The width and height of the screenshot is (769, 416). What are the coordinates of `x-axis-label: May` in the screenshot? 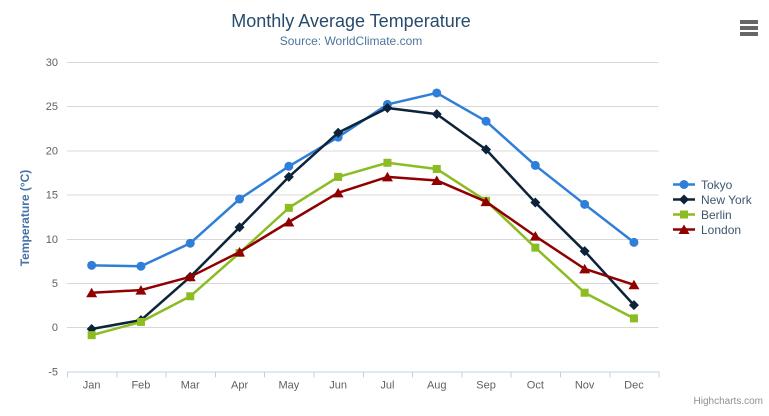 It's located at (288, 385).